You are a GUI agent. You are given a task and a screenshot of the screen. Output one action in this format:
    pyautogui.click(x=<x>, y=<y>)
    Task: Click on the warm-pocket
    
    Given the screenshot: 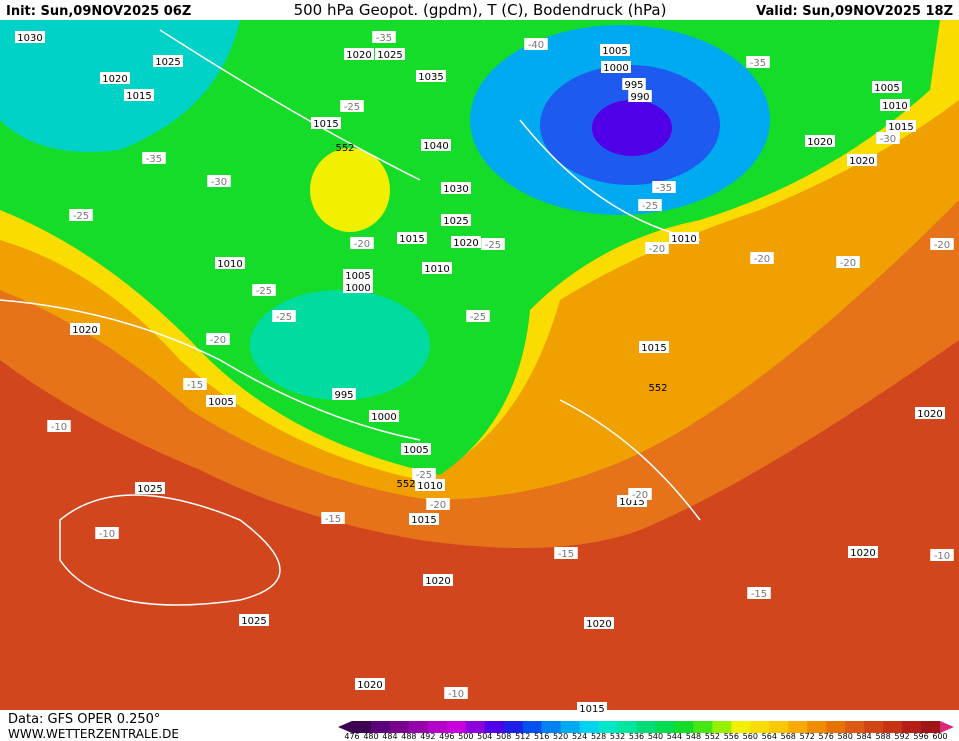 What is the action you would take?
    pyautogui.click(x=350, y=190)
    